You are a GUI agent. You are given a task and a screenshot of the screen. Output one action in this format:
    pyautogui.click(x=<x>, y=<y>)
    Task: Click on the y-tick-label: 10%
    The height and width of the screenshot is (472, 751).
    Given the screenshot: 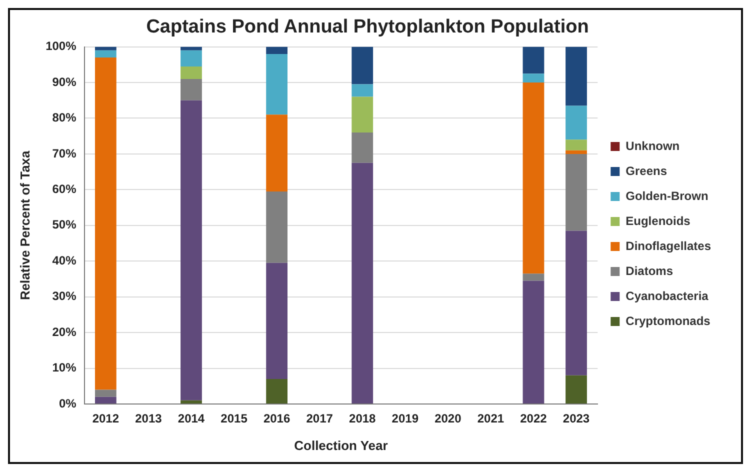 What is the action you would take?
    pyautogui.click(x=64, y=367)
    